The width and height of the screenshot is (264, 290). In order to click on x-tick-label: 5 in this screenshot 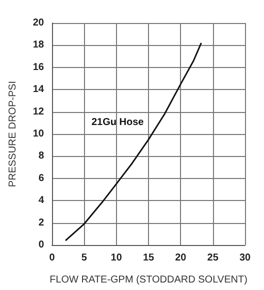, I will do `click(84, 258)`.